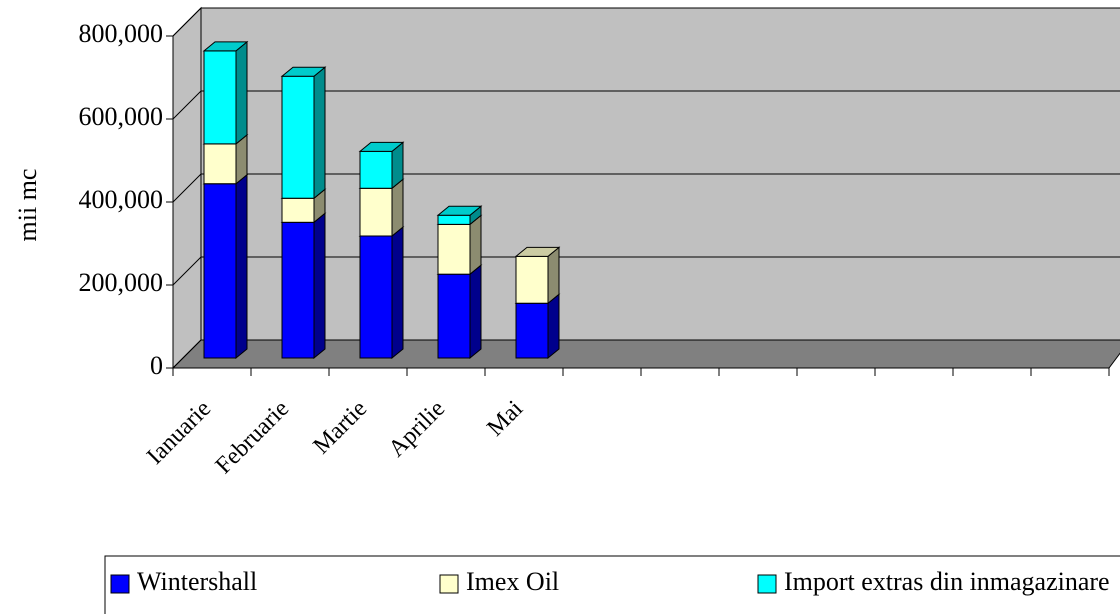  What do you see at coordinates (121, 33) in the screenshot?
I see `y-tick-label: 800,000` at bounding box center [121, 33].